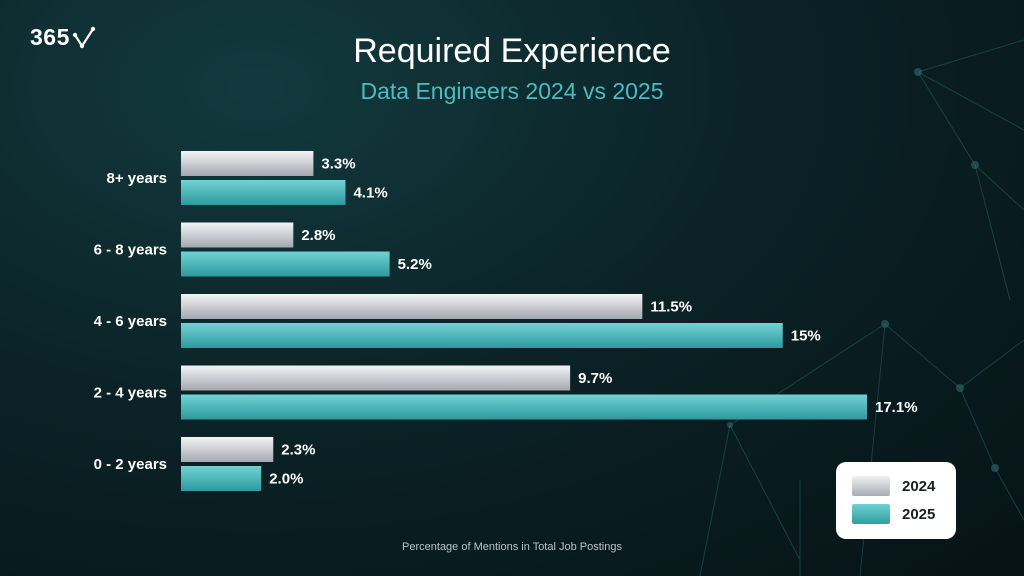 This screenshot has width=1024, height=576. I want to click on bar-2025-8-years, so click(263, 192).